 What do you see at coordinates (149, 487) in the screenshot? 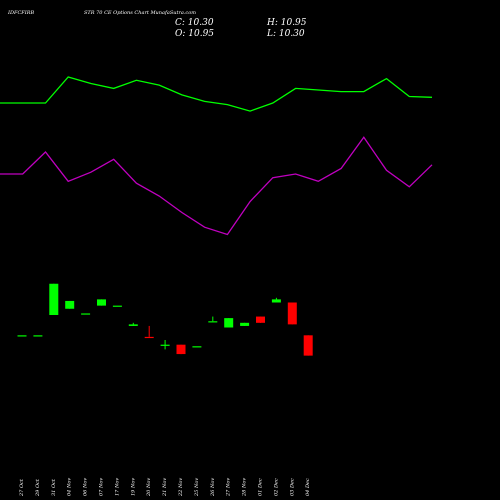
I see `x-tick-label: 20 Nov` at bounding box center [149, 487].